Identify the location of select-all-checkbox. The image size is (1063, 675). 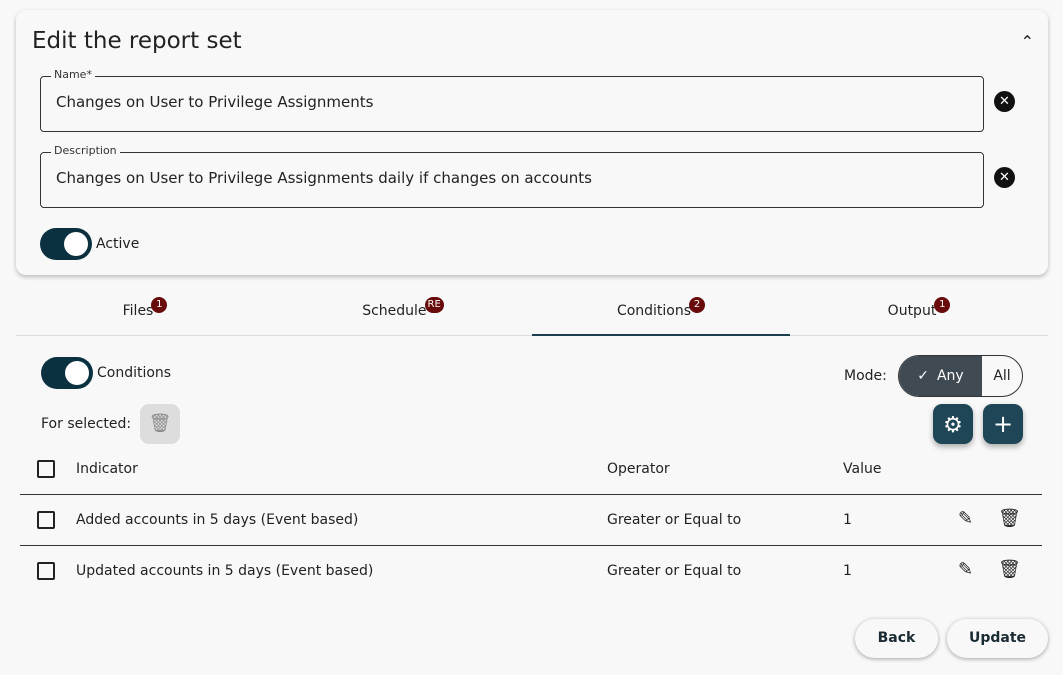
(46, 469).